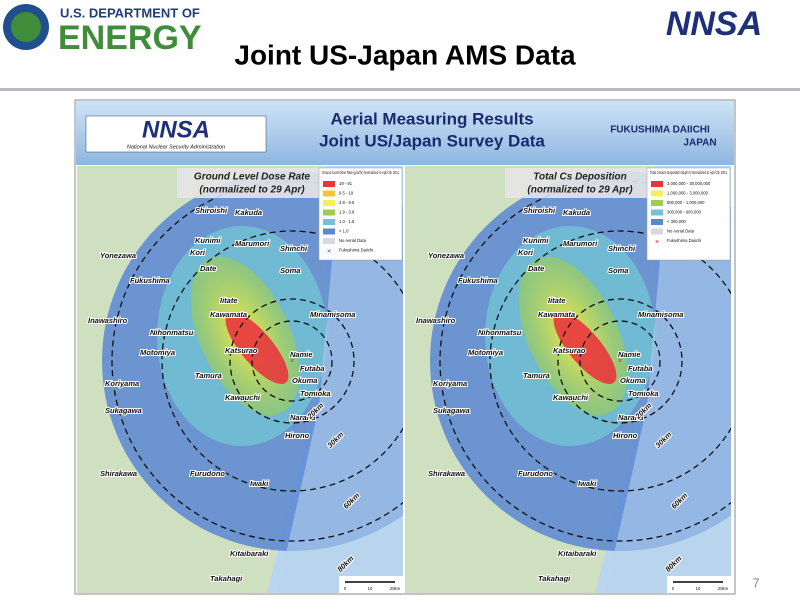 The height and width of the screenshot is (611, 800). I want to click on banner-logo: NNSA, so click(176, 129).